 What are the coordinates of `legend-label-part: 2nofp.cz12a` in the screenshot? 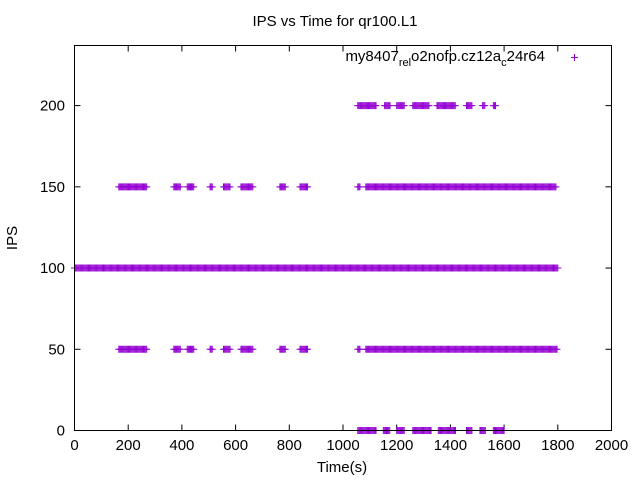 It's located at (460, 56).